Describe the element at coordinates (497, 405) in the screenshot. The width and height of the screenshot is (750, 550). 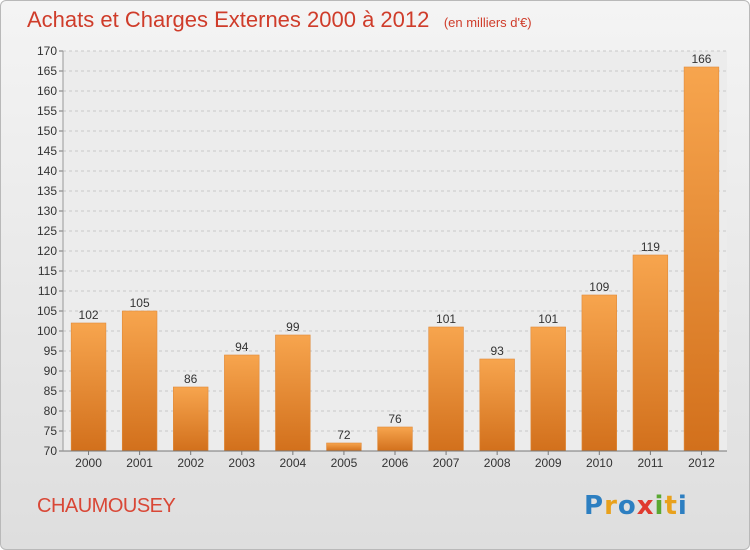
I see `bar-2008` at that location.